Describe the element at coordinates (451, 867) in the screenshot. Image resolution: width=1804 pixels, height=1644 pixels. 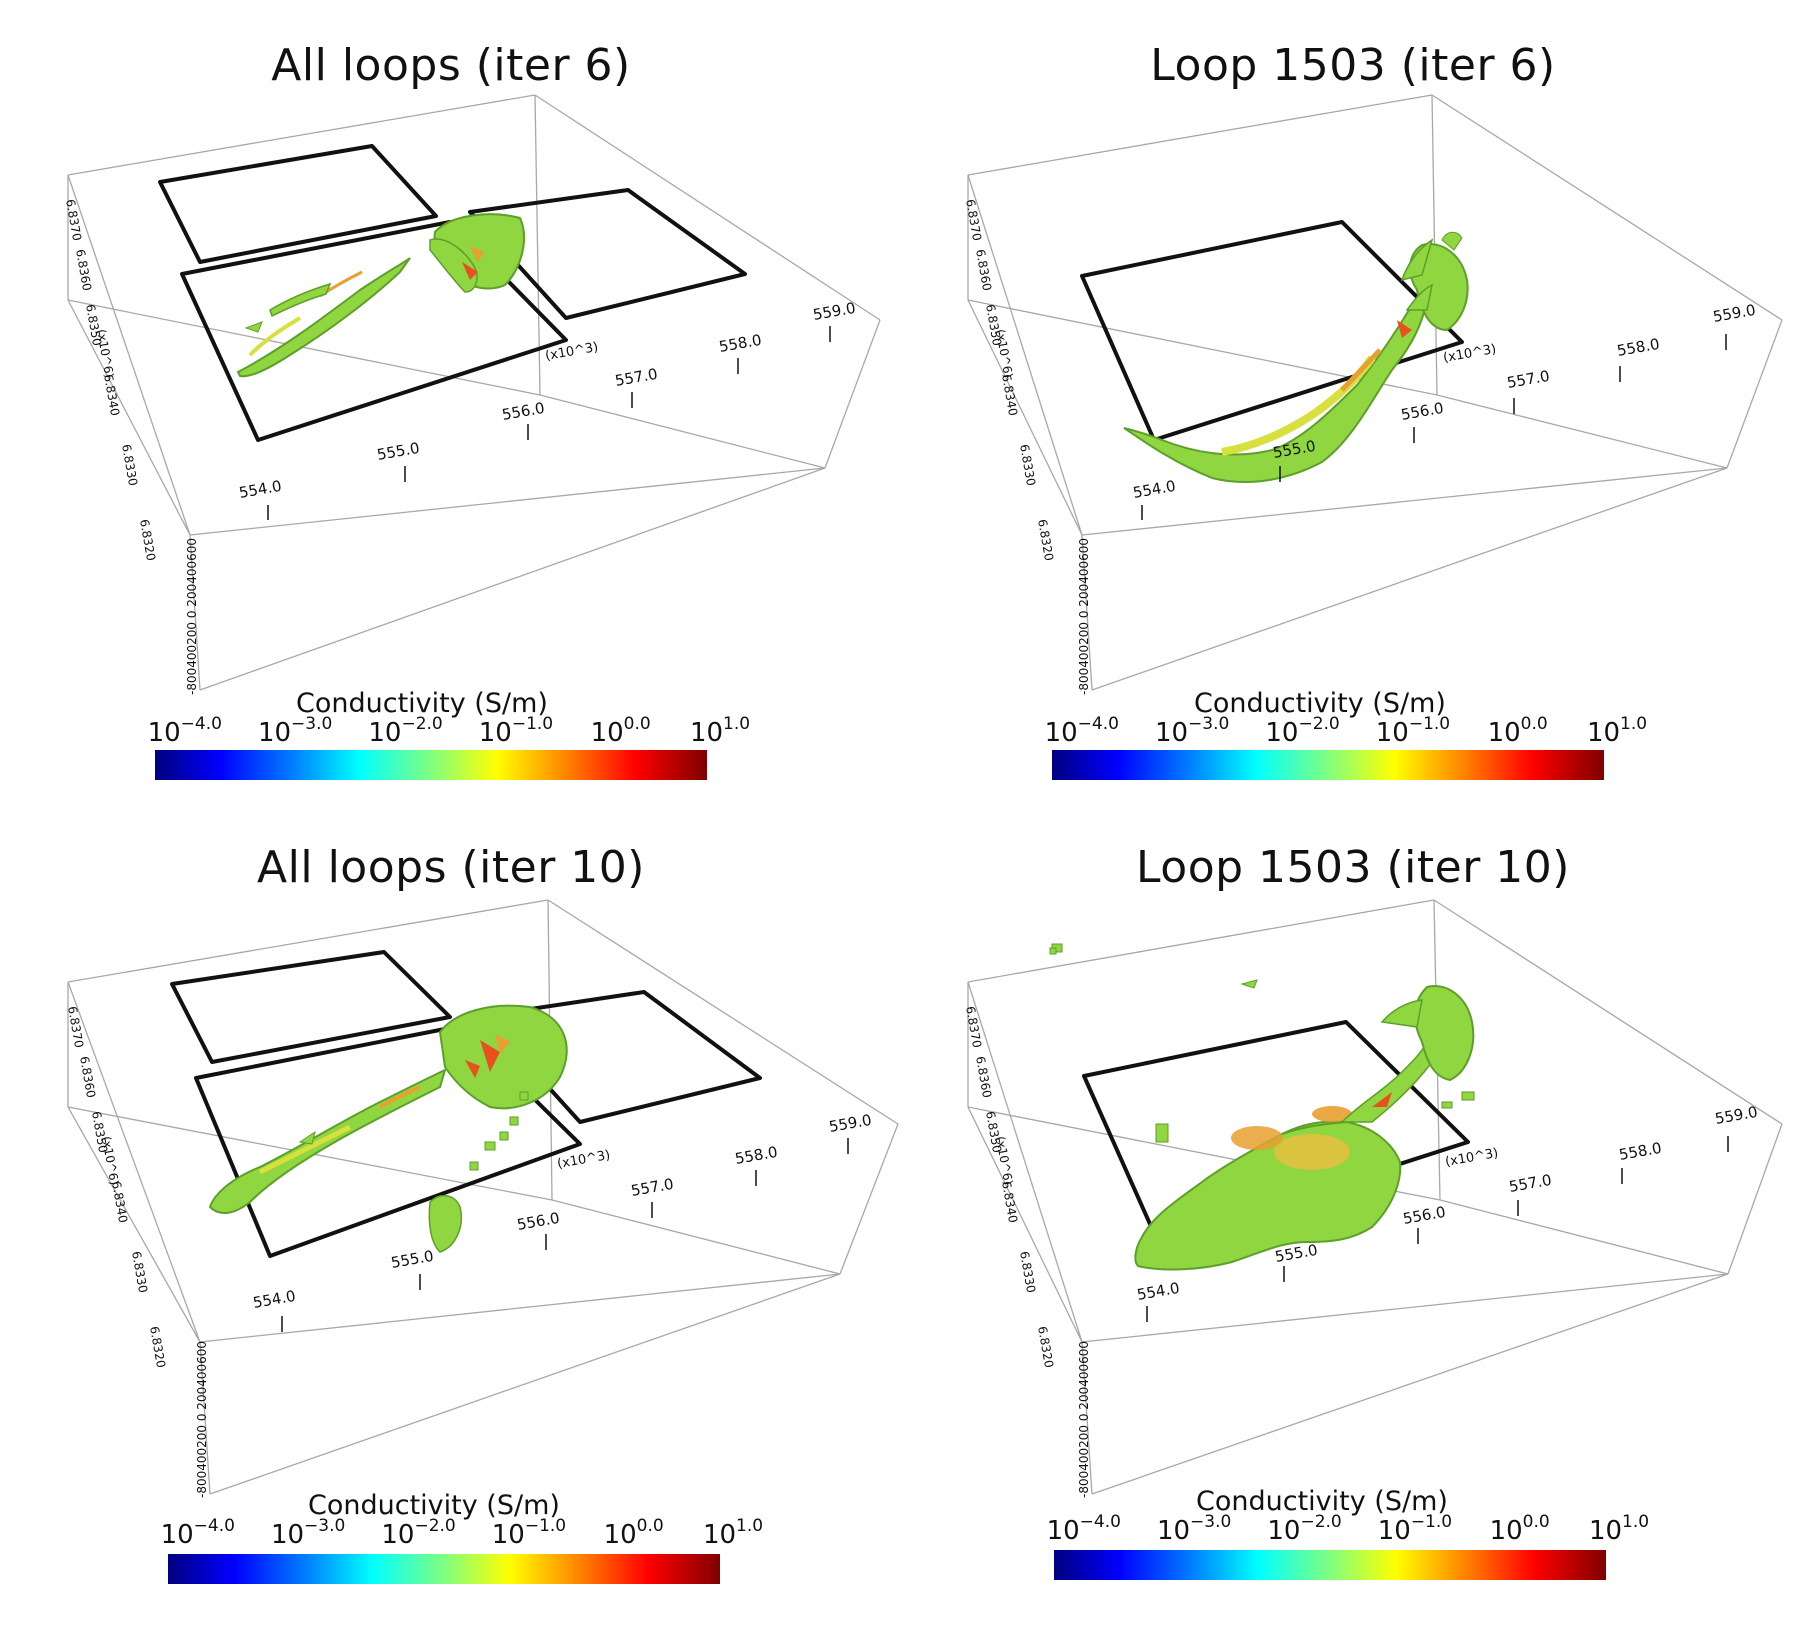
I see `panel-title: All loops (iter 10)` at that location.